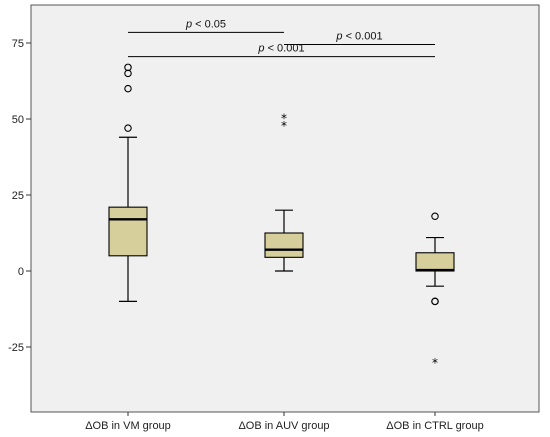 The width and height of the screenshot is (550, 437). I want to click on y-tick-label: 25, so click(18, 196).